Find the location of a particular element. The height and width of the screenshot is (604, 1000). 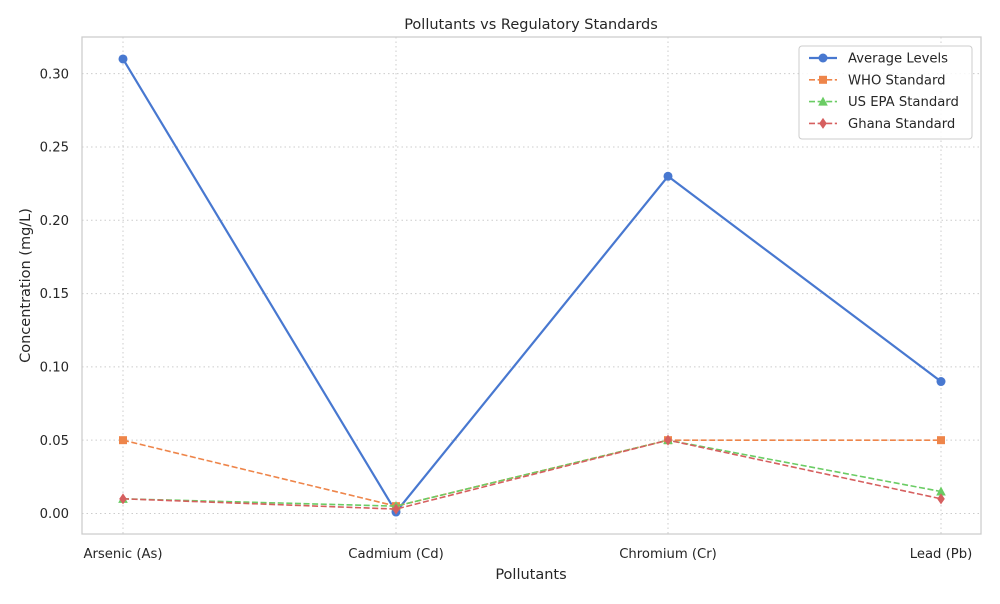

x-tick-label: Chromium (Cr) is located at coordinates (668, 554).